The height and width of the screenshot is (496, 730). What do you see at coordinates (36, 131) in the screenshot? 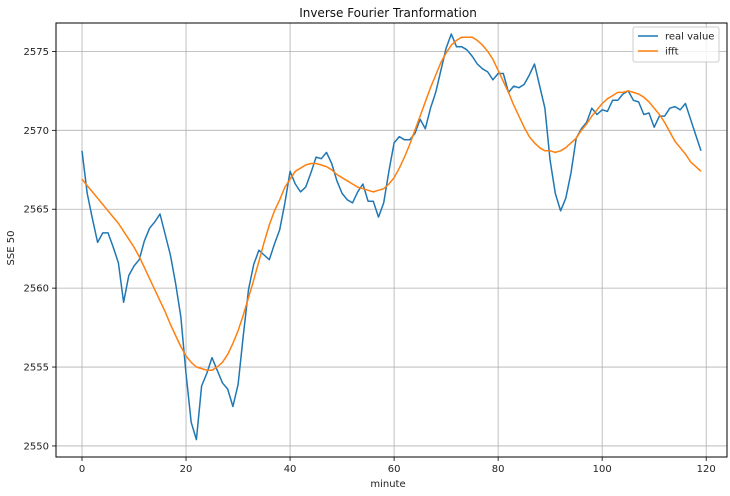
I see `y-tick-label: 2570` at bounding box center [36, 131].